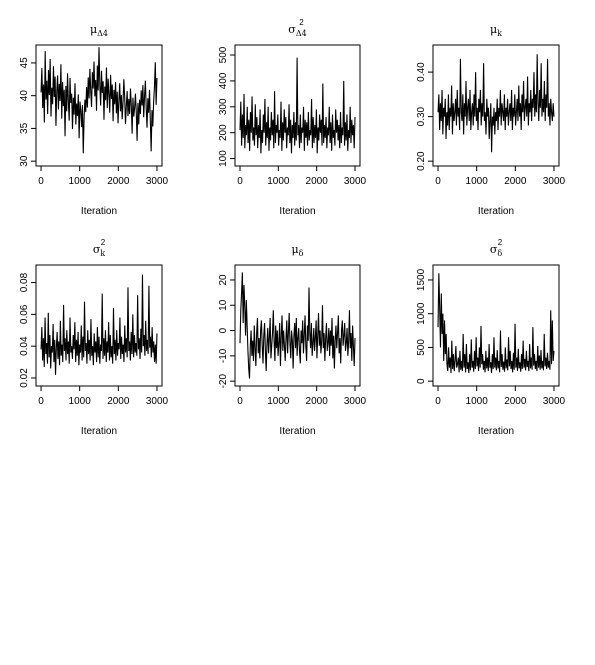  What do you see at coordinates (477, 401) in the screenshot?
I see `panel-6-x-tick-label: 1000` at bounding box center [477, 401].